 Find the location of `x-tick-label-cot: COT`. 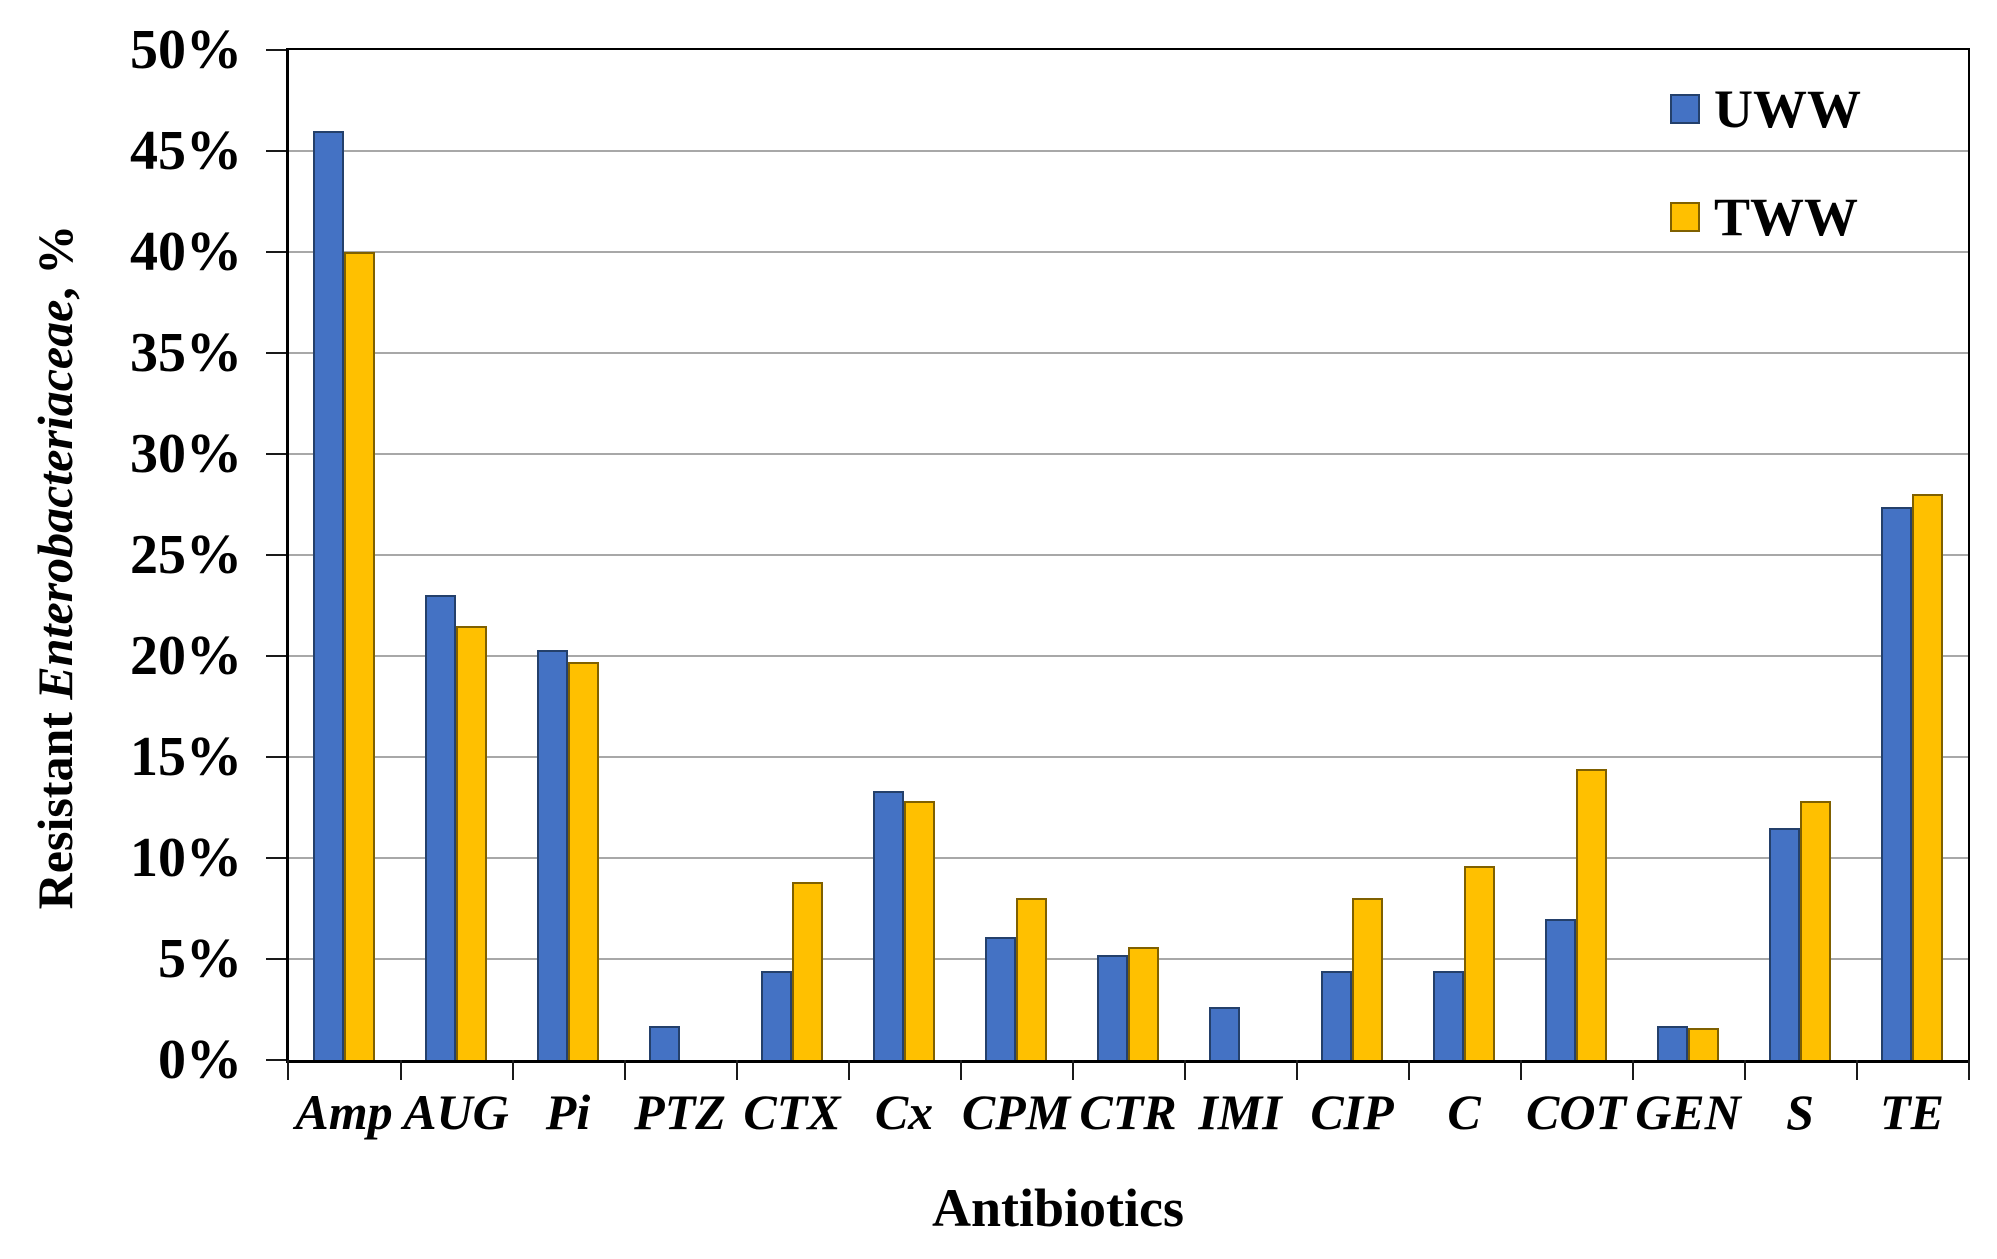

x-tick-label-cot: COT is located at coordinates (1576, 1112).